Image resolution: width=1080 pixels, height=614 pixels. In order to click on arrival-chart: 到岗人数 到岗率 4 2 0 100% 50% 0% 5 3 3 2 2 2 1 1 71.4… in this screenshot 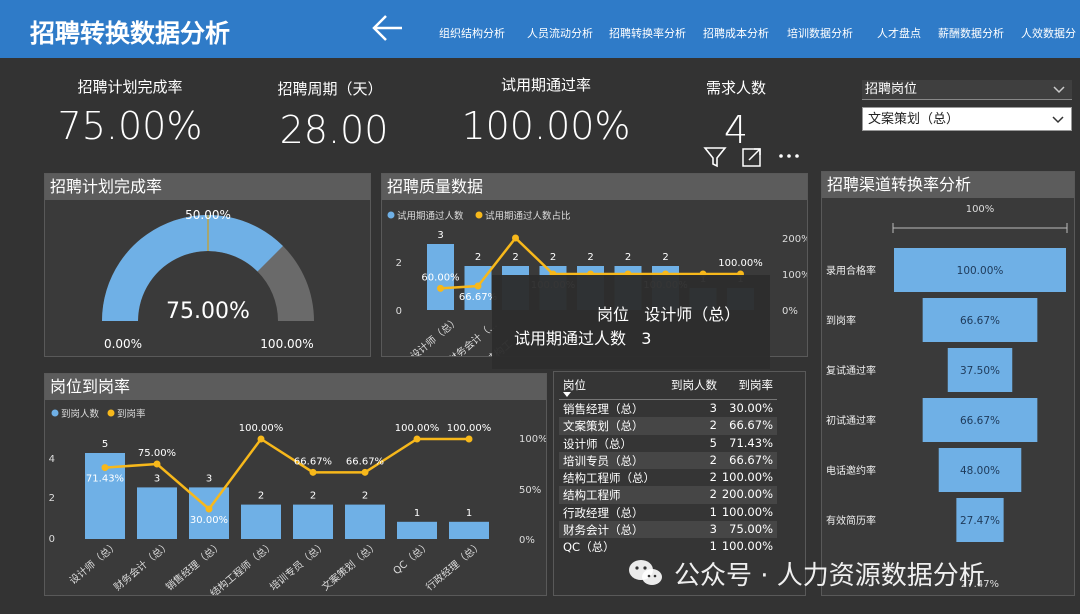, I will do `click(297, 501)`.